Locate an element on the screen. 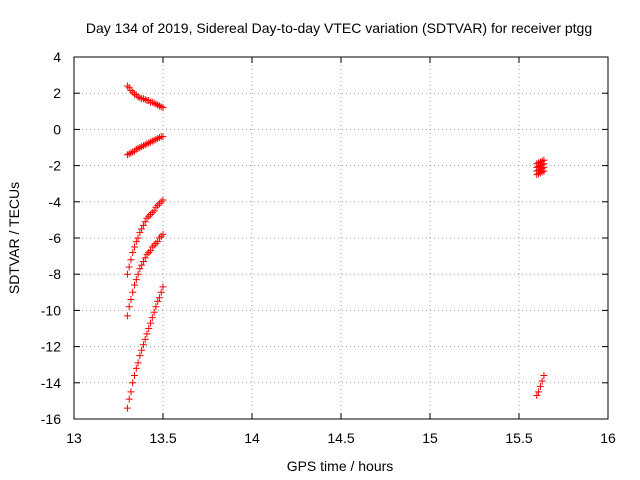  y-tick-label: -10 is located at coordinates (51, 310).